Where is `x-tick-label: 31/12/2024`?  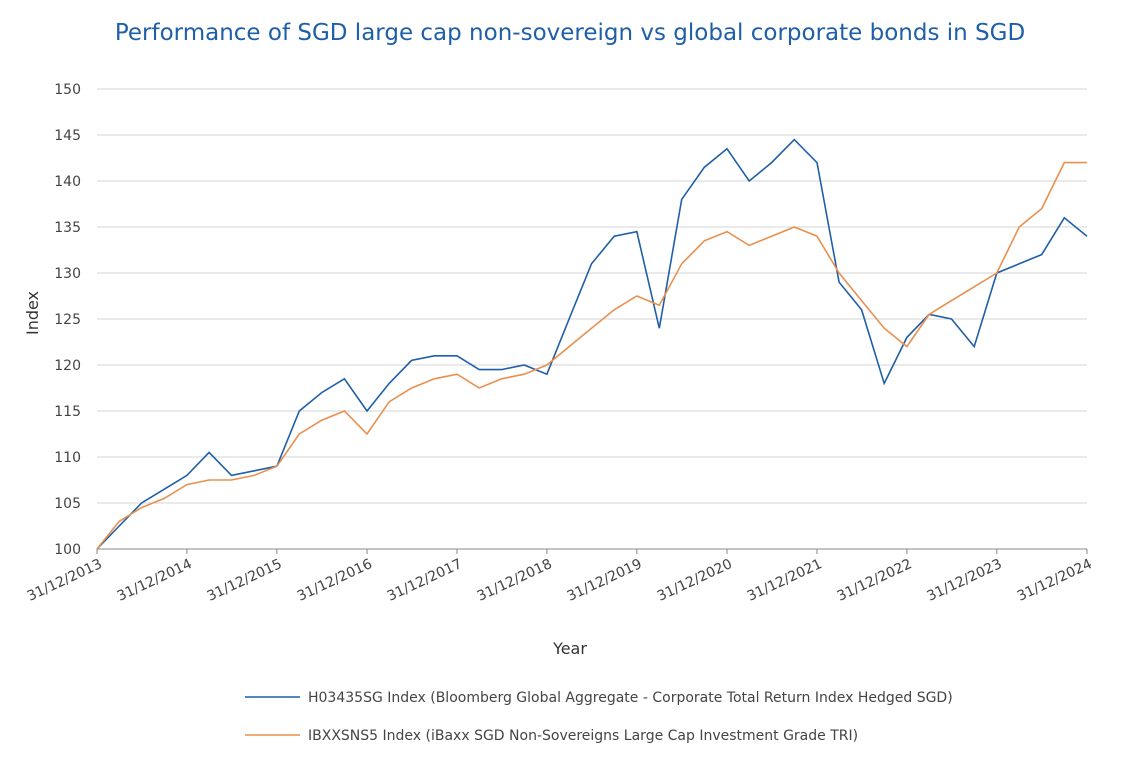 x-tick-label: 31/12/2024 is located at coordinates (1055, 580).